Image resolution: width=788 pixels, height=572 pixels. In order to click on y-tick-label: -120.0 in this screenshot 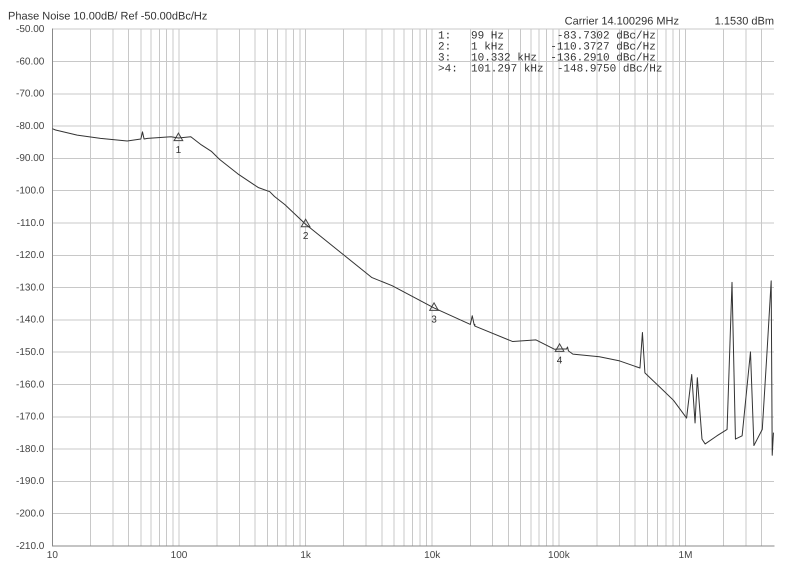, I will do `click(30, 256)`.